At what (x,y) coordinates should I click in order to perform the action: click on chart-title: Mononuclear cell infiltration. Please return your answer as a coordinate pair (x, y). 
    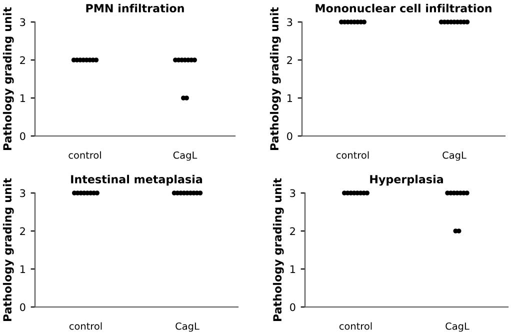
    Looking at the image, I should click on (404, 8).